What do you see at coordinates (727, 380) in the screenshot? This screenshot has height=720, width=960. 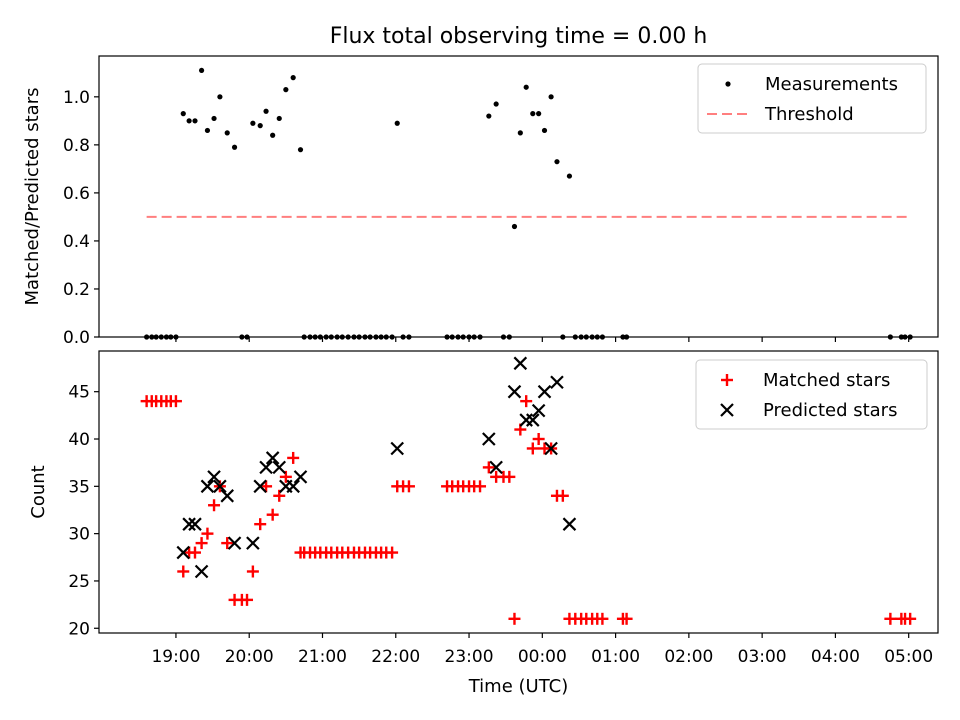 I see `legend-matched-marker` at bounding box center [727, 380].